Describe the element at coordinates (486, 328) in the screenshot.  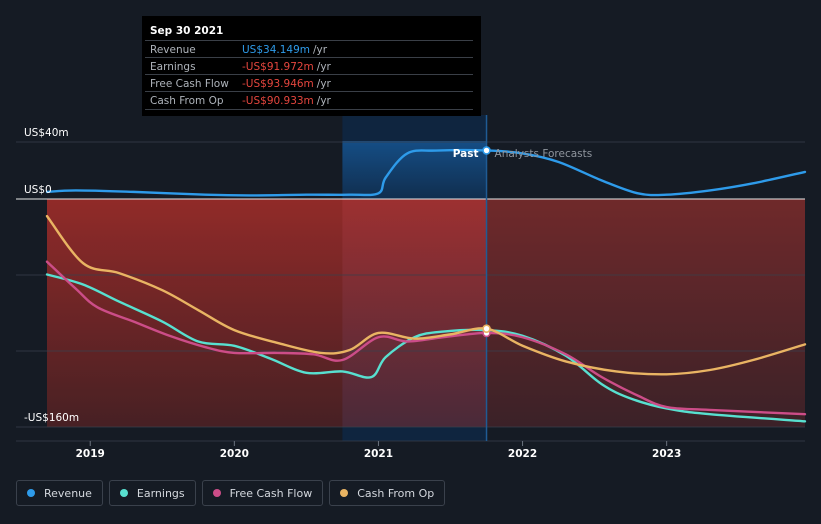
I see `cash-from-op-point` at that location.